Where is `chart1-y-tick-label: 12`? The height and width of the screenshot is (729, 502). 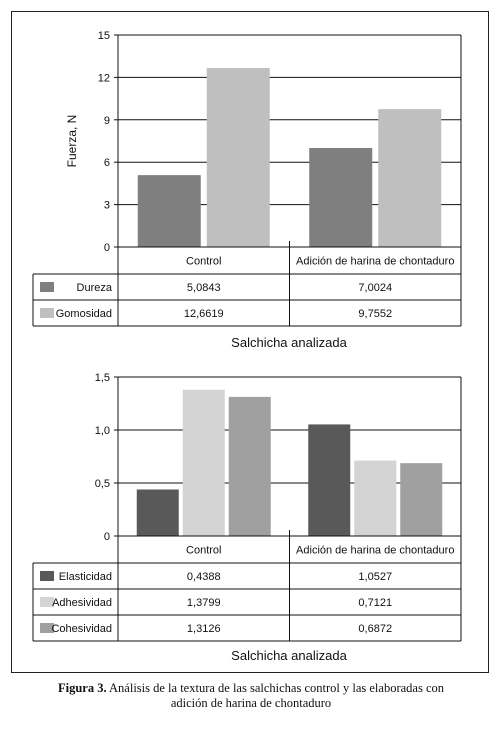 chart1-y-tick-label: 12 is located at coordinates (104, 78).